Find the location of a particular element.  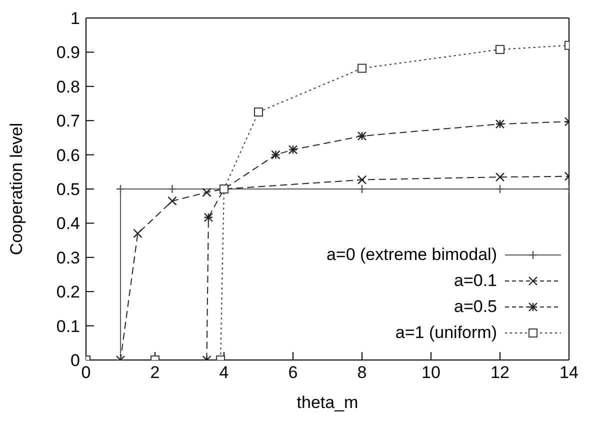

legend-label: a=0.1 is located at coordinates (475, 281).